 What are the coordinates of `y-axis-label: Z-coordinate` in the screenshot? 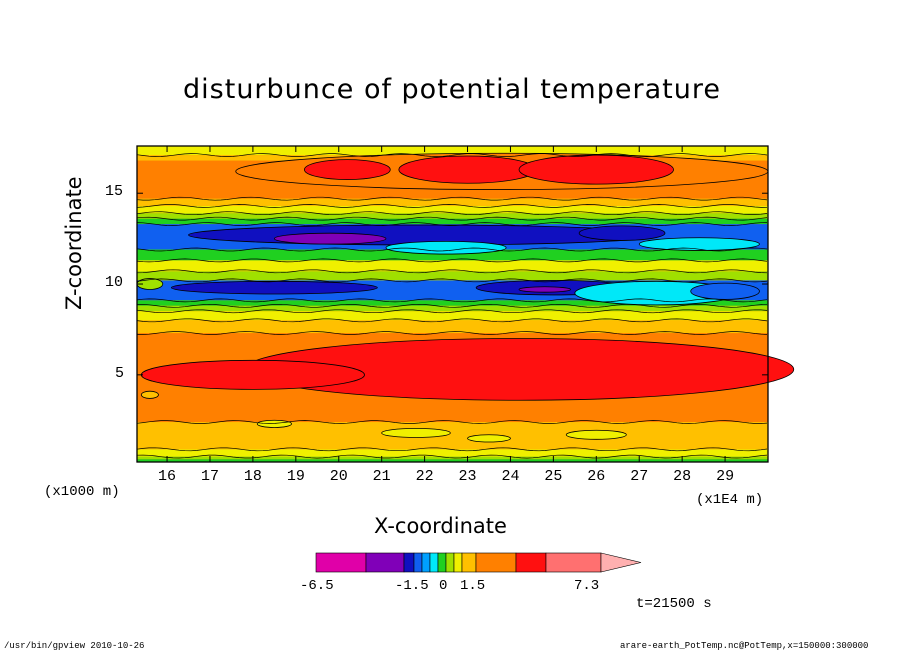 It's located at (74, 243).